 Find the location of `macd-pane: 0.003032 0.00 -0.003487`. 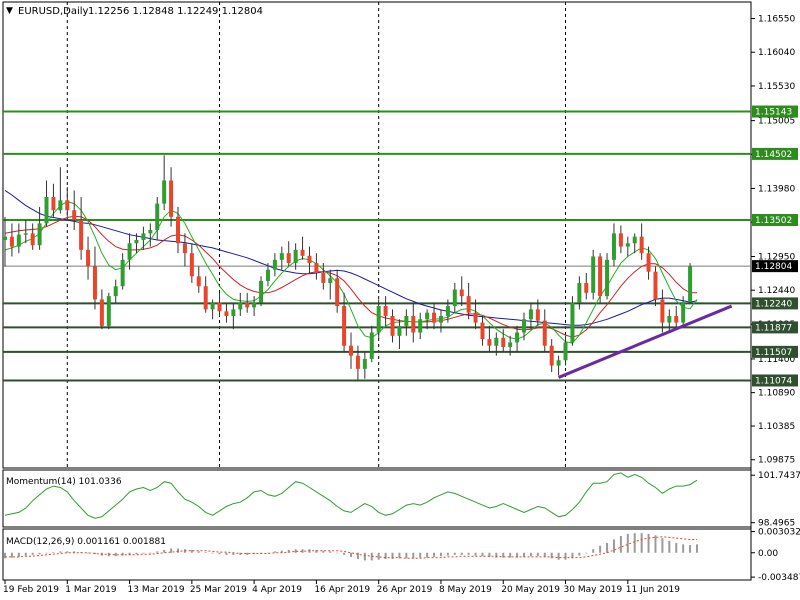

macd-pane: 0.003032 0.00 -0.003487 is located at coordinates (401, 556).